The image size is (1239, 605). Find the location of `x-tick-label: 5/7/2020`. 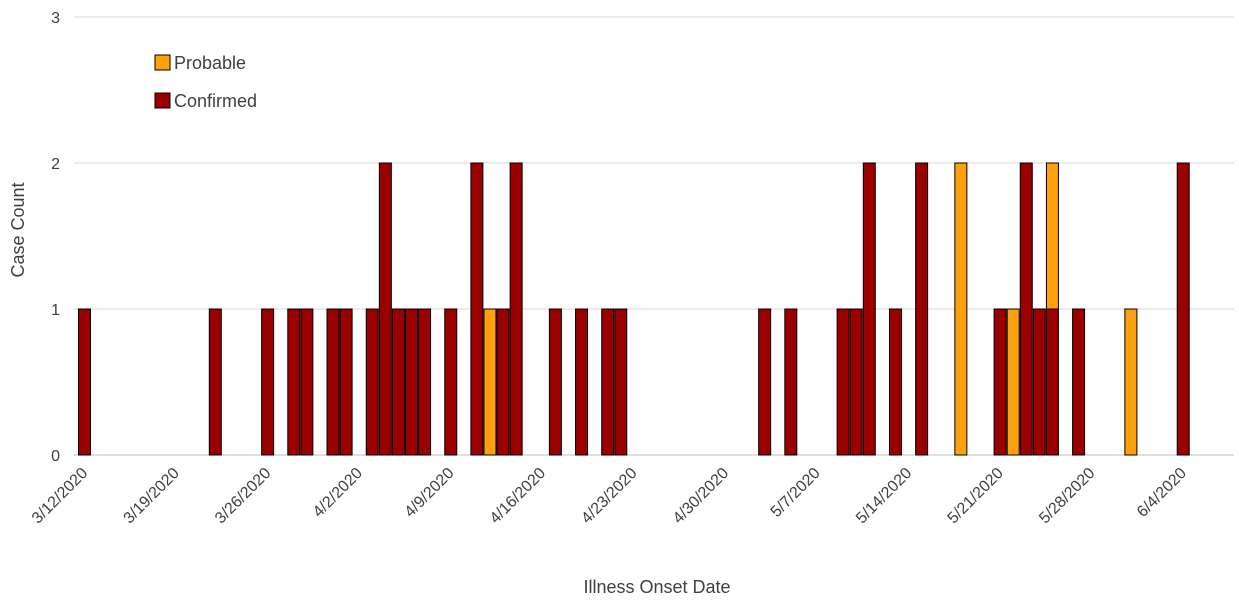

x-tick-label: 5/7/2020 is located at coordinates (796, 493).